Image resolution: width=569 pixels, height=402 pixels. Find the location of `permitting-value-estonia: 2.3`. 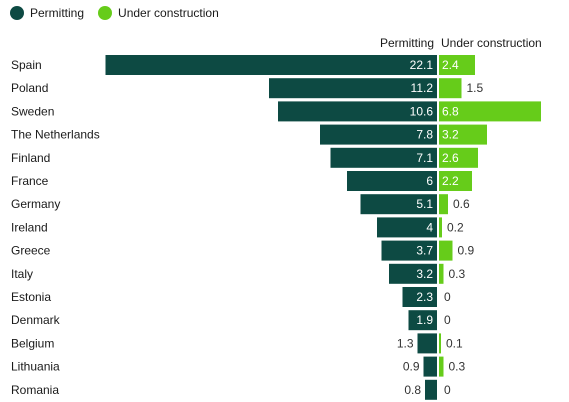

permitting-value-estonia: 2.3 is located at coordinates (424, 297).